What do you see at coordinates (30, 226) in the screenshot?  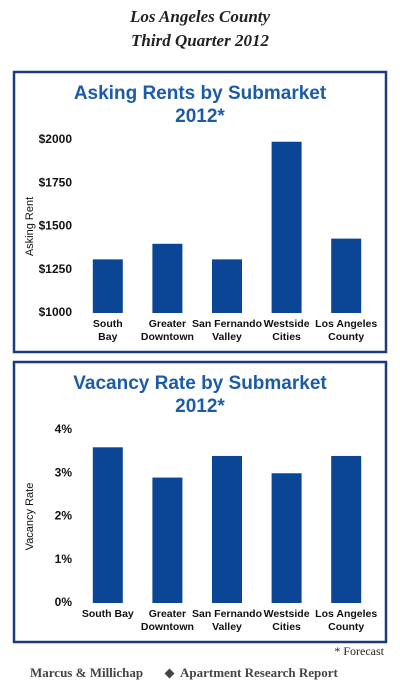 I see `y-axis-label: Asking Rent` at bounding box center [30, 226].